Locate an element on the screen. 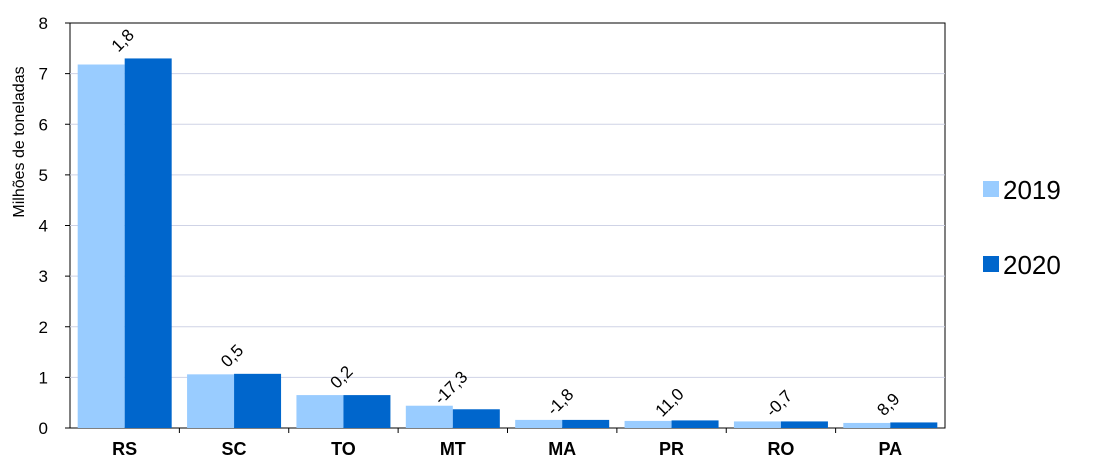  category-label: PA is located at coordinates (890, 448).